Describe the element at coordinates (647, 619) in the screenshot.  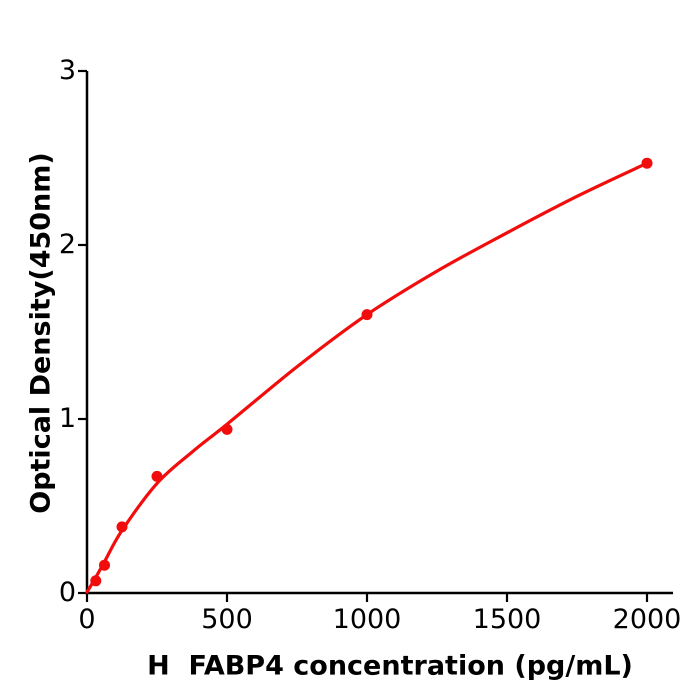
I see `x-tick-label: 2000` at that location.